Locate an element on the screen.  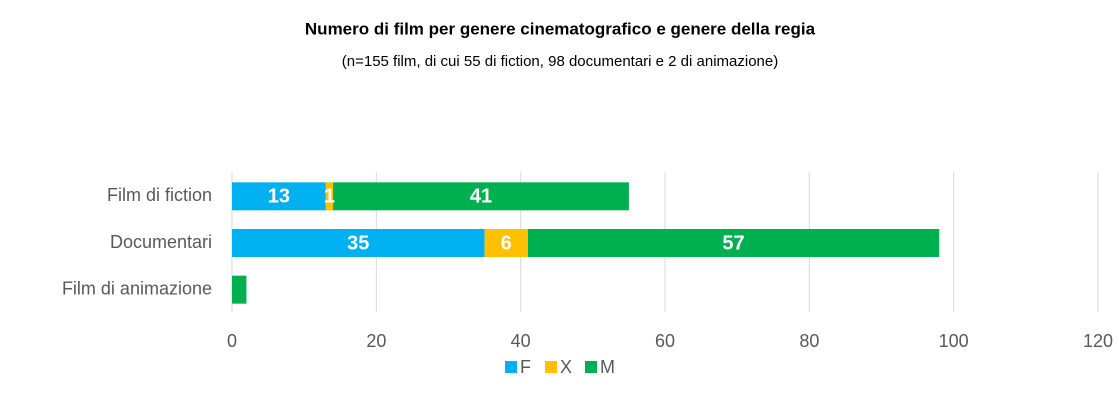
x-tick-label: 40 is located at coordinates (521, 341).